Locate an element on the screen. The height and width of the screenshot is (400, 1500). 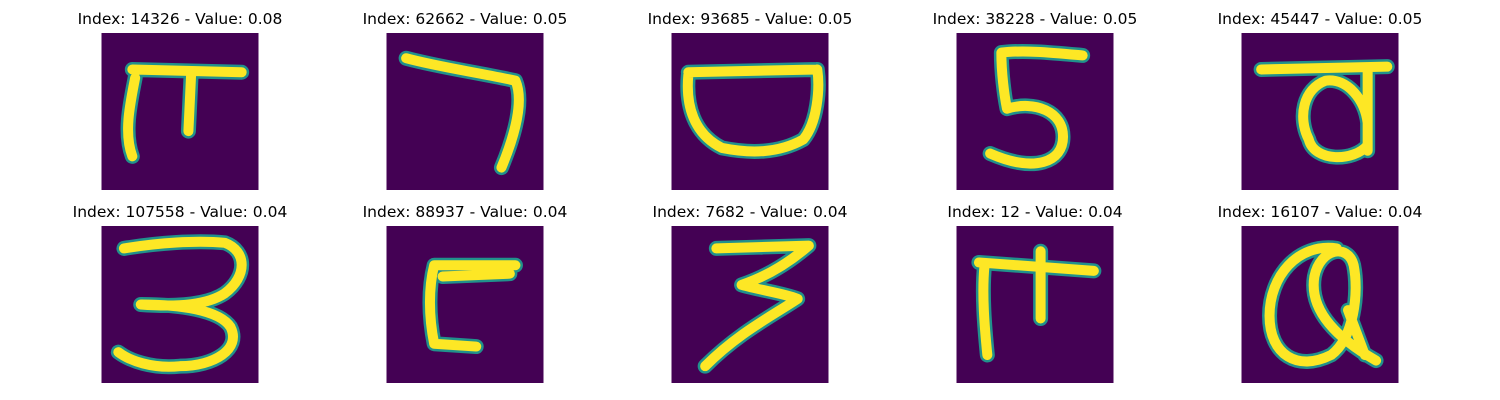
panel-title: Index: 45447 - Value: 0.05 is located at coordinates (1320, 19).